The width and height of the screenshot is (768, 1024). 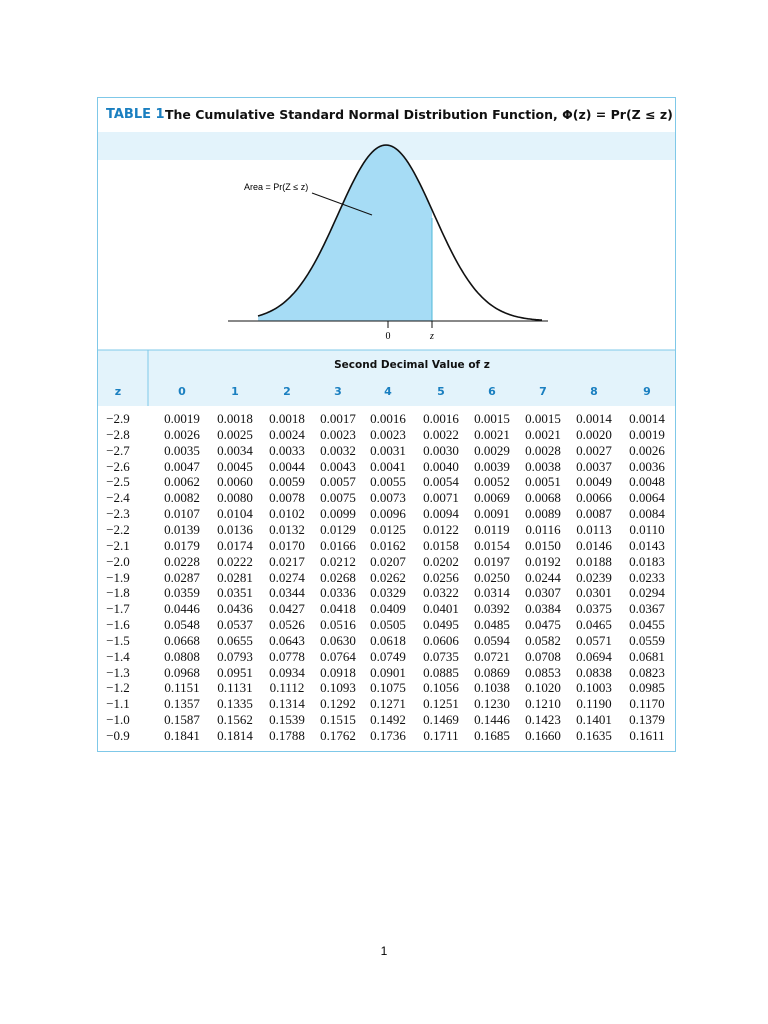 What do you see at coordinates (388, 609) in the screenshot?
I see `cell-value: 0.0409` at bounding box center [388, 609].